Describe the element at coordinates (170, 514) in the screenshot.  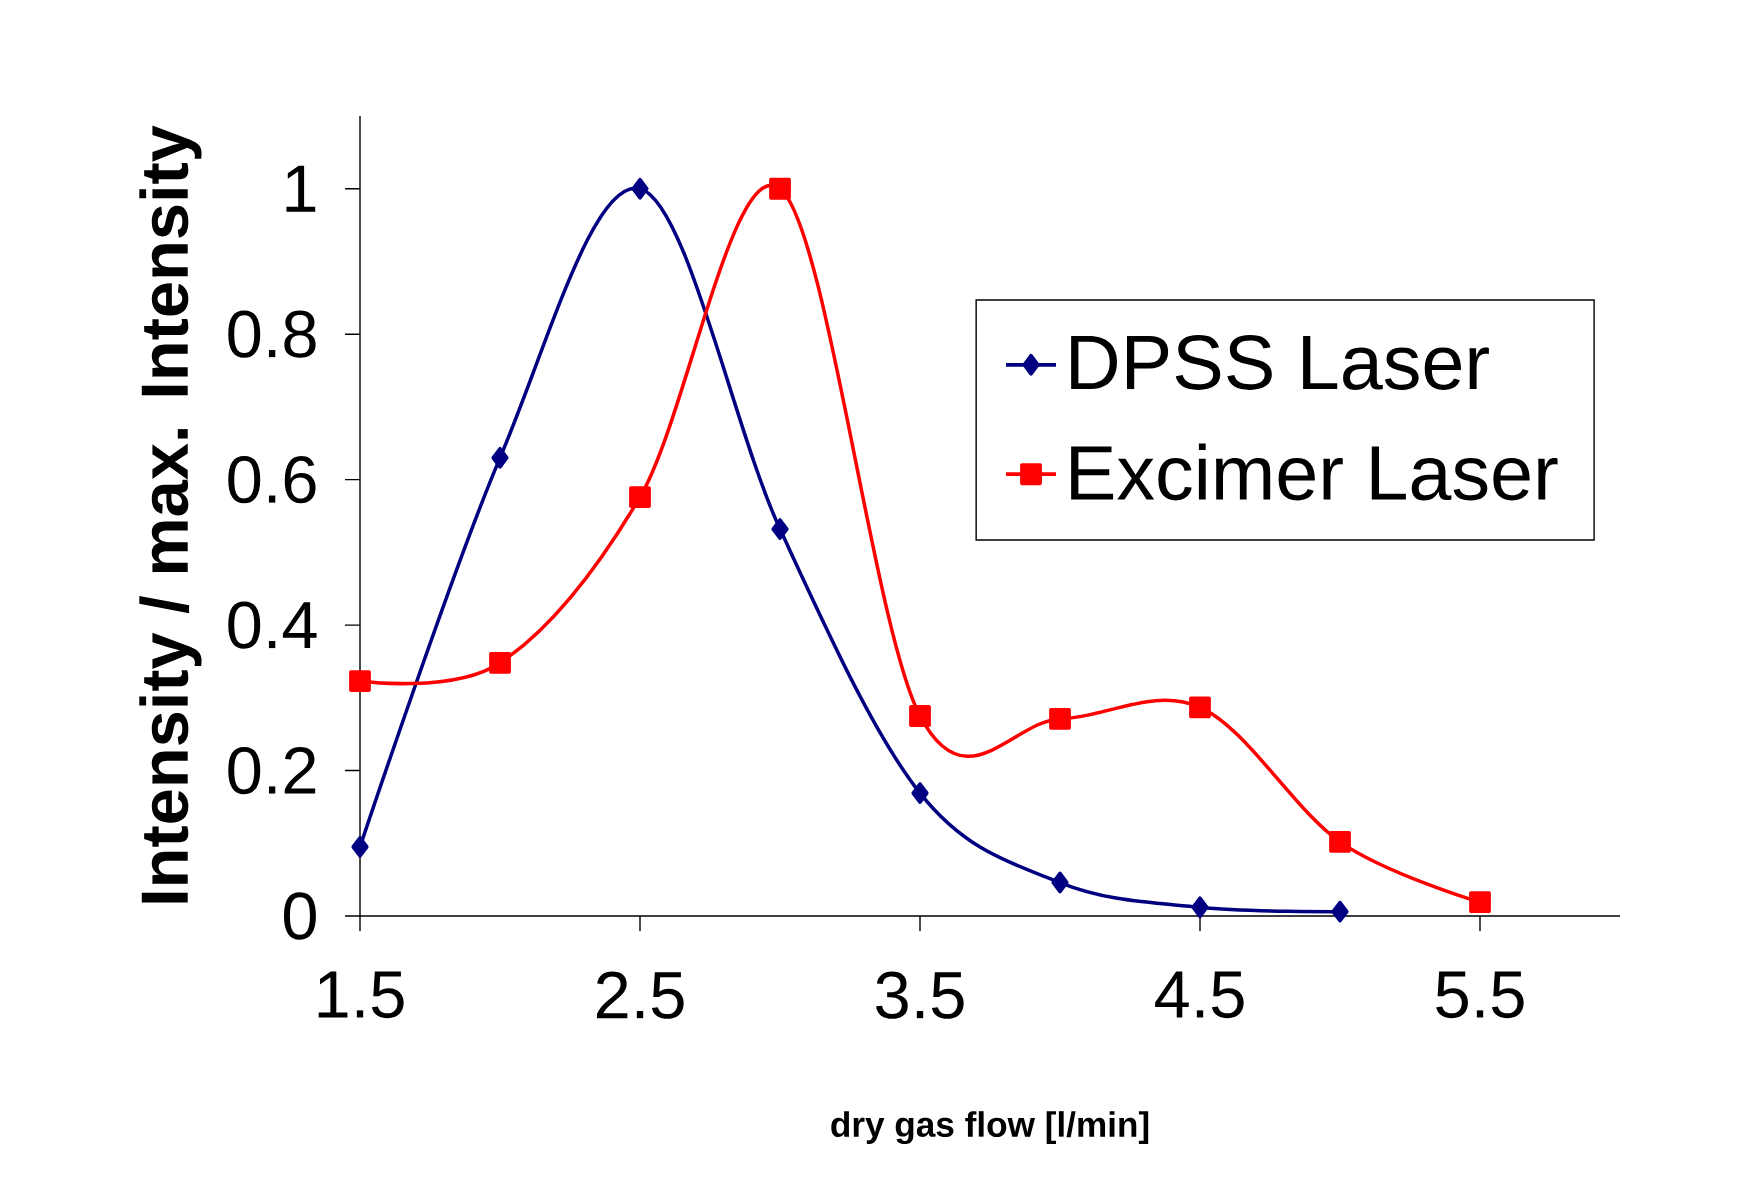
I see `y-axis-title: Intensity / max. Intensity` at that location.